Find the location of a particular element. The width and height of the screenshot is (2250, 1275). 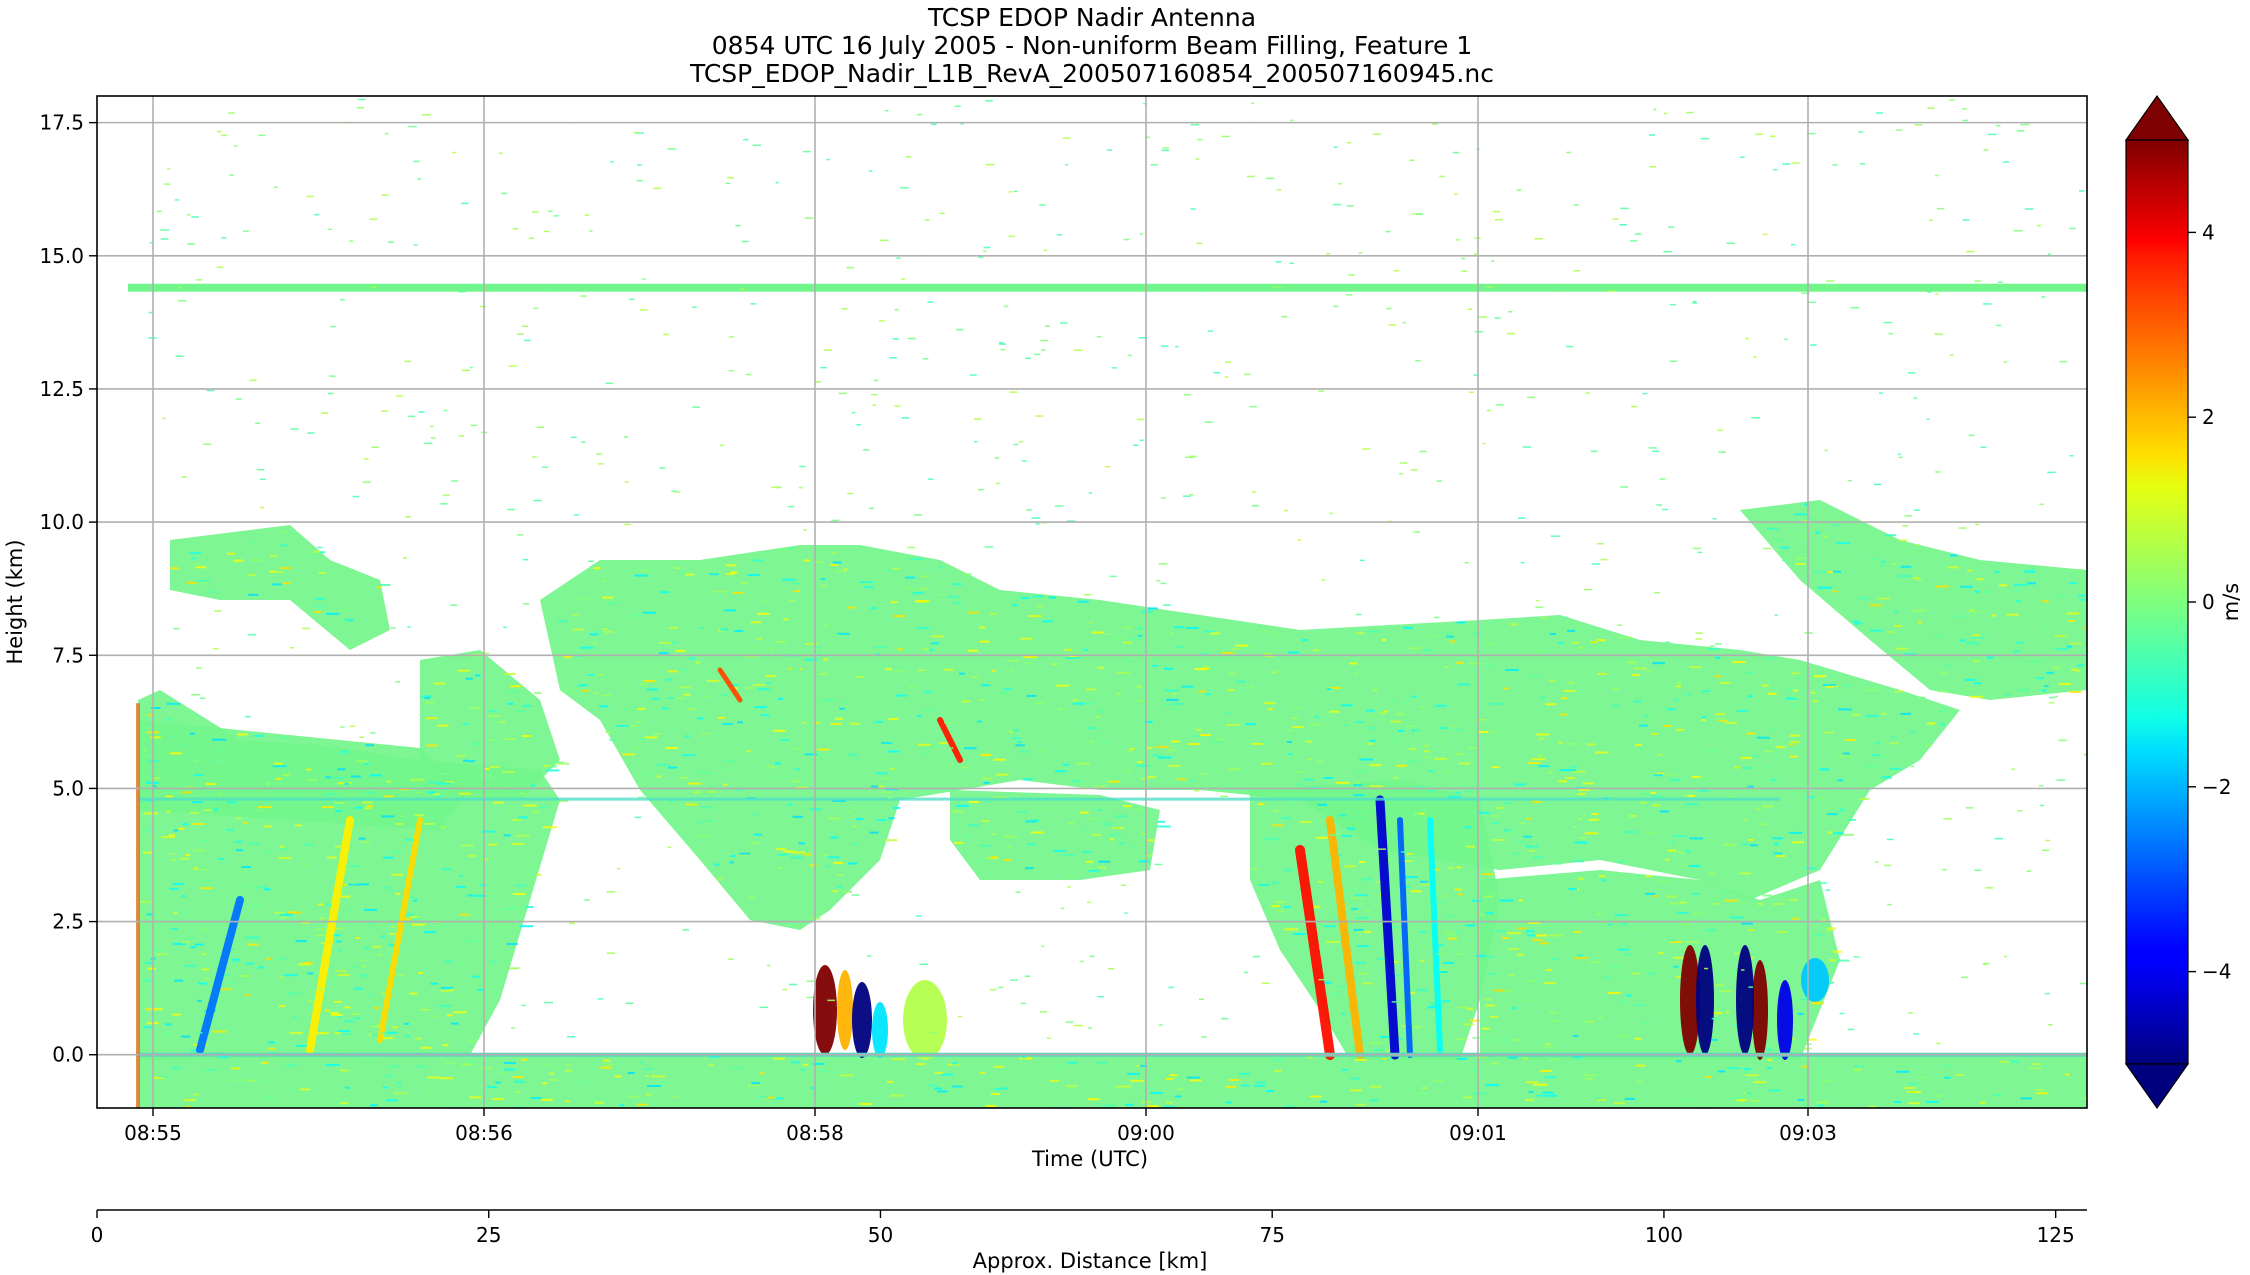

streak-blue-left is located at coordinates (220, 975).